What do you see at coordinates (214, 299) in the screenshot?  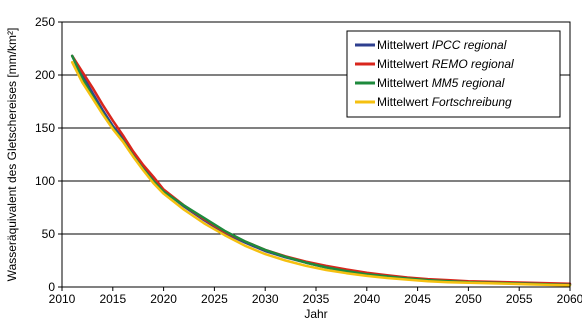 I see `x-tick-label-2025: 2025` at bounding box center [214, 299].